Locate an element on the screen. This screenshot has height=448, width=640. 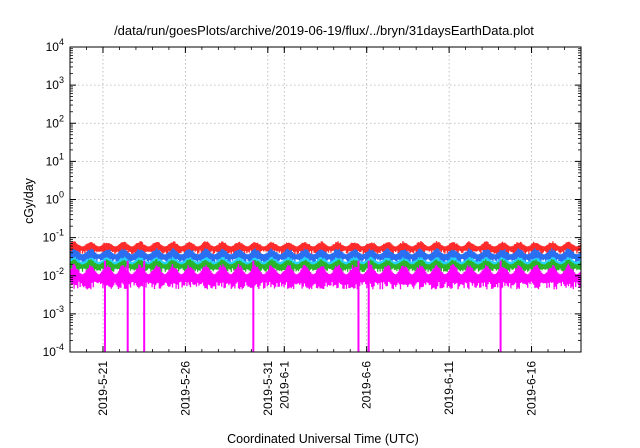
x-tick-label: 2019-6-6 is located at coordinates (367, 385).